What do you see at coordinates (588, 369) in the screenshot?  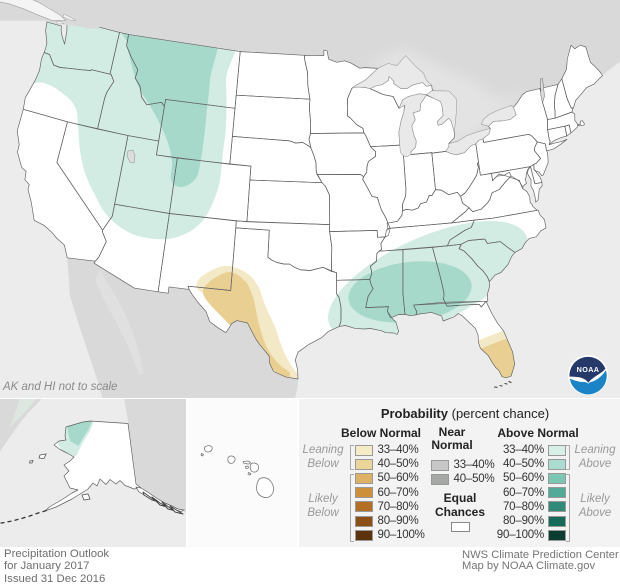 I see `svg-text: NOAA` at bounding box center [588, 369].